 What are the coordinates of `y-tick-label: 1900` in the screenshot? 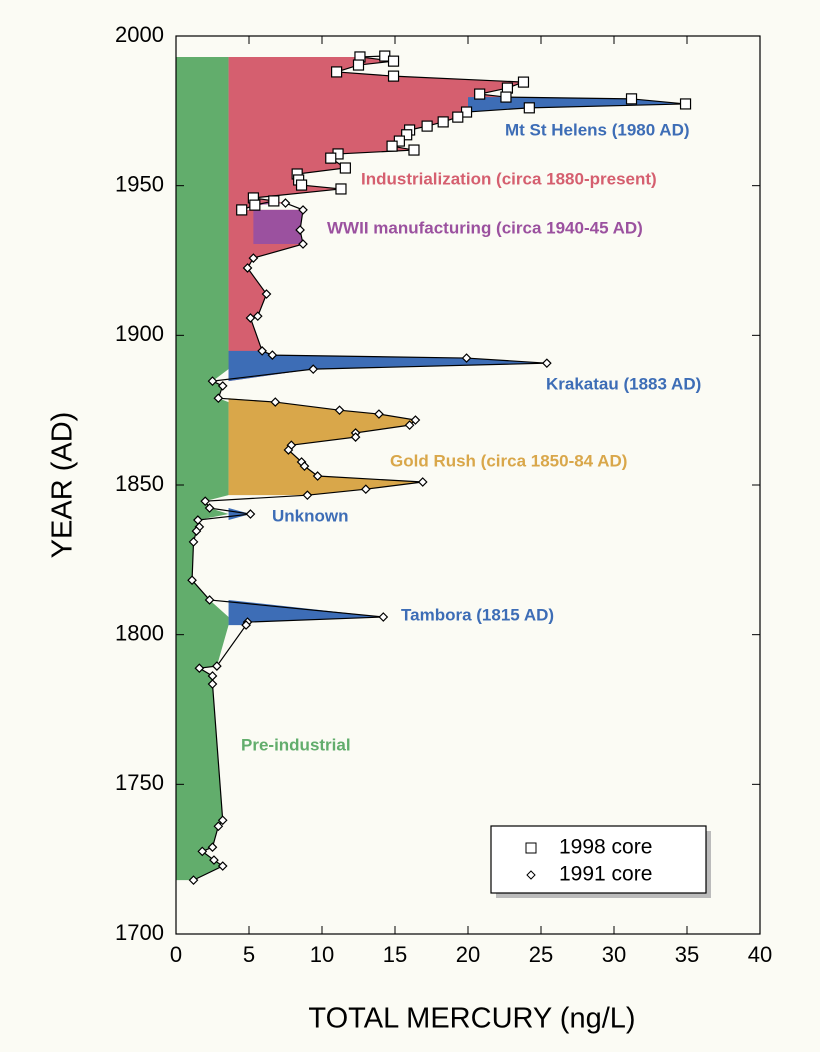 It's located at (139, 333).